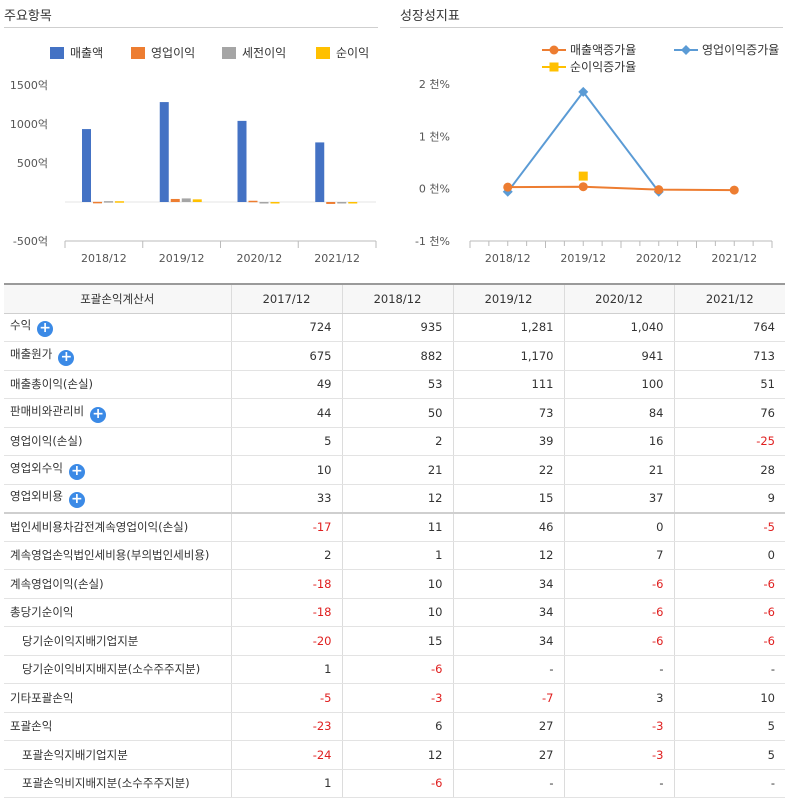 The height and width of the screenshot is (800, 785). What do you see at coordinates (618, 470) in the screenshot?
I see `table-cell: 21` at bounding box center [618, 470].